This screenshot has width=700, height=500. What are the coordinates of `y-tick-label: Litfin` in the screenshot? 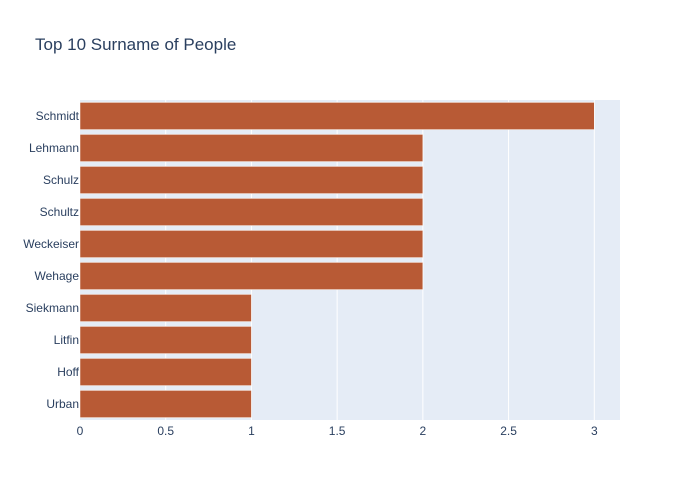 It's located at (66, 340).